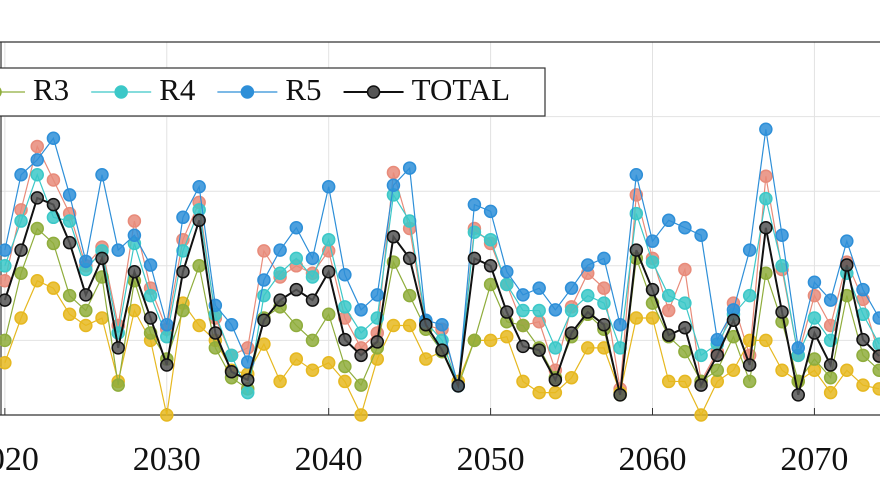 This screenshot has width=880, height=495. Describe the element at coordinates (329, 459) in the screenshot. I see `x-tick-label: 2040` at that location.